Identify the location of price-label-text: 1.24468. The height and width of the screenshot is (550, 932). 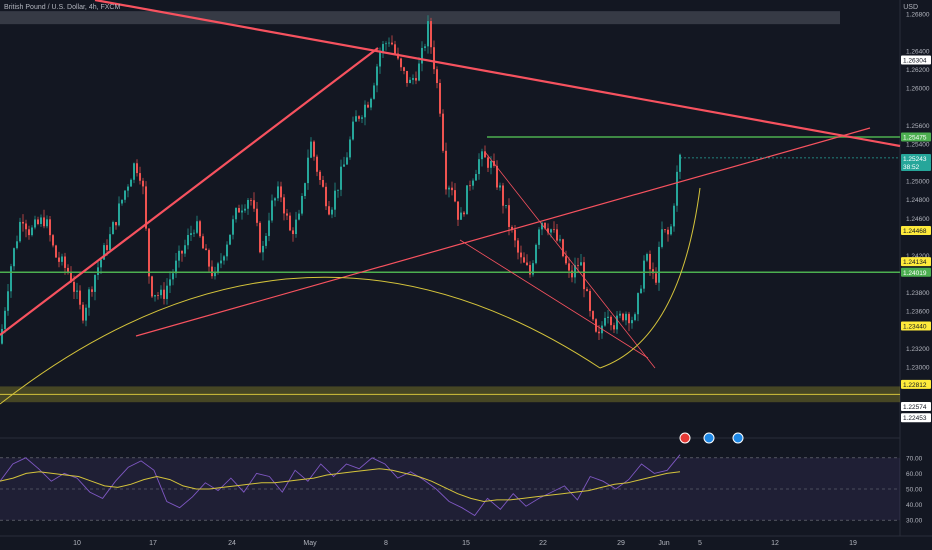
(915, 231).